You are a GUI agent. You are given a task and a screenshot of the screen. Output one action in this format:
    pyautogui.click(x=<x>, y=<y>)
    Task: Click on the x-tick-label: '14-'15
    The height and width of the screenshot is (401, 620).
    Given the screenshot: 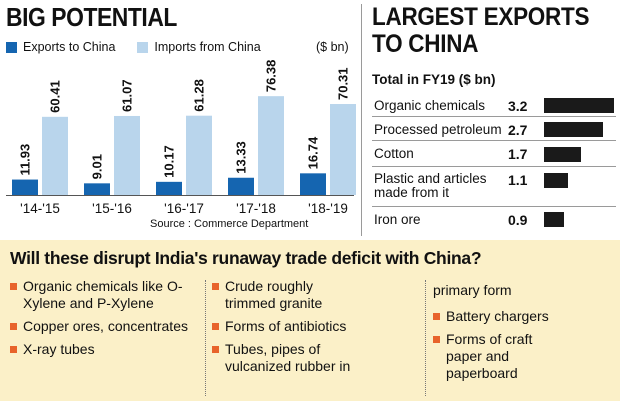 What is the action you would take?
    pyautogui.click(x=40, y=208)
    